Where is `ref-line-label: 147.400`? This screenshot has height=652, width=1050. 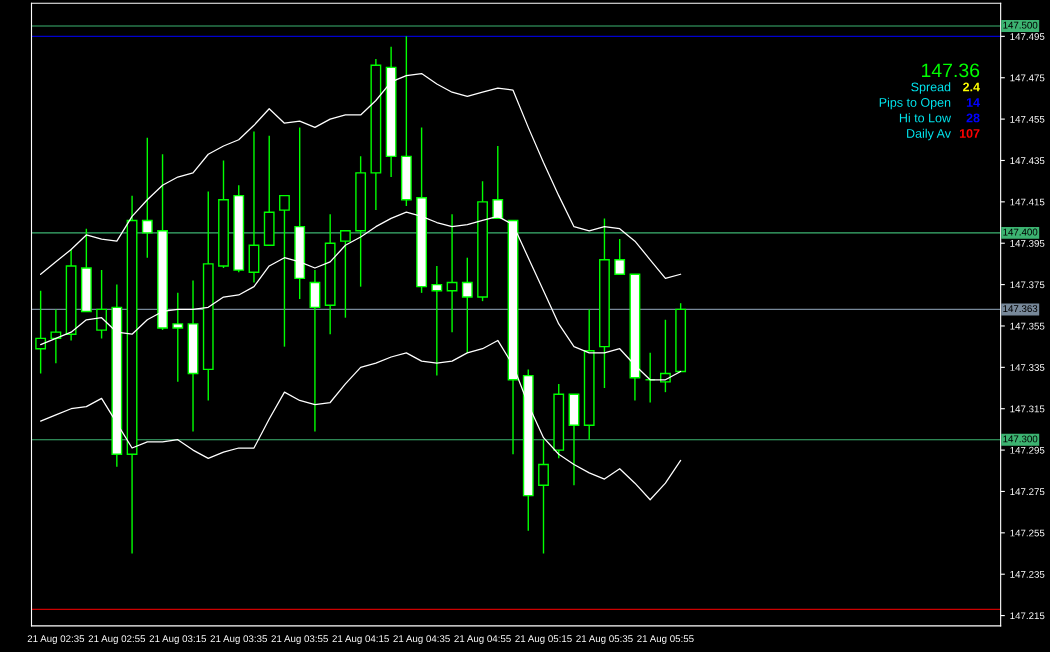 ref-line-label: 147.400 is located at coordinates (1020, 232).